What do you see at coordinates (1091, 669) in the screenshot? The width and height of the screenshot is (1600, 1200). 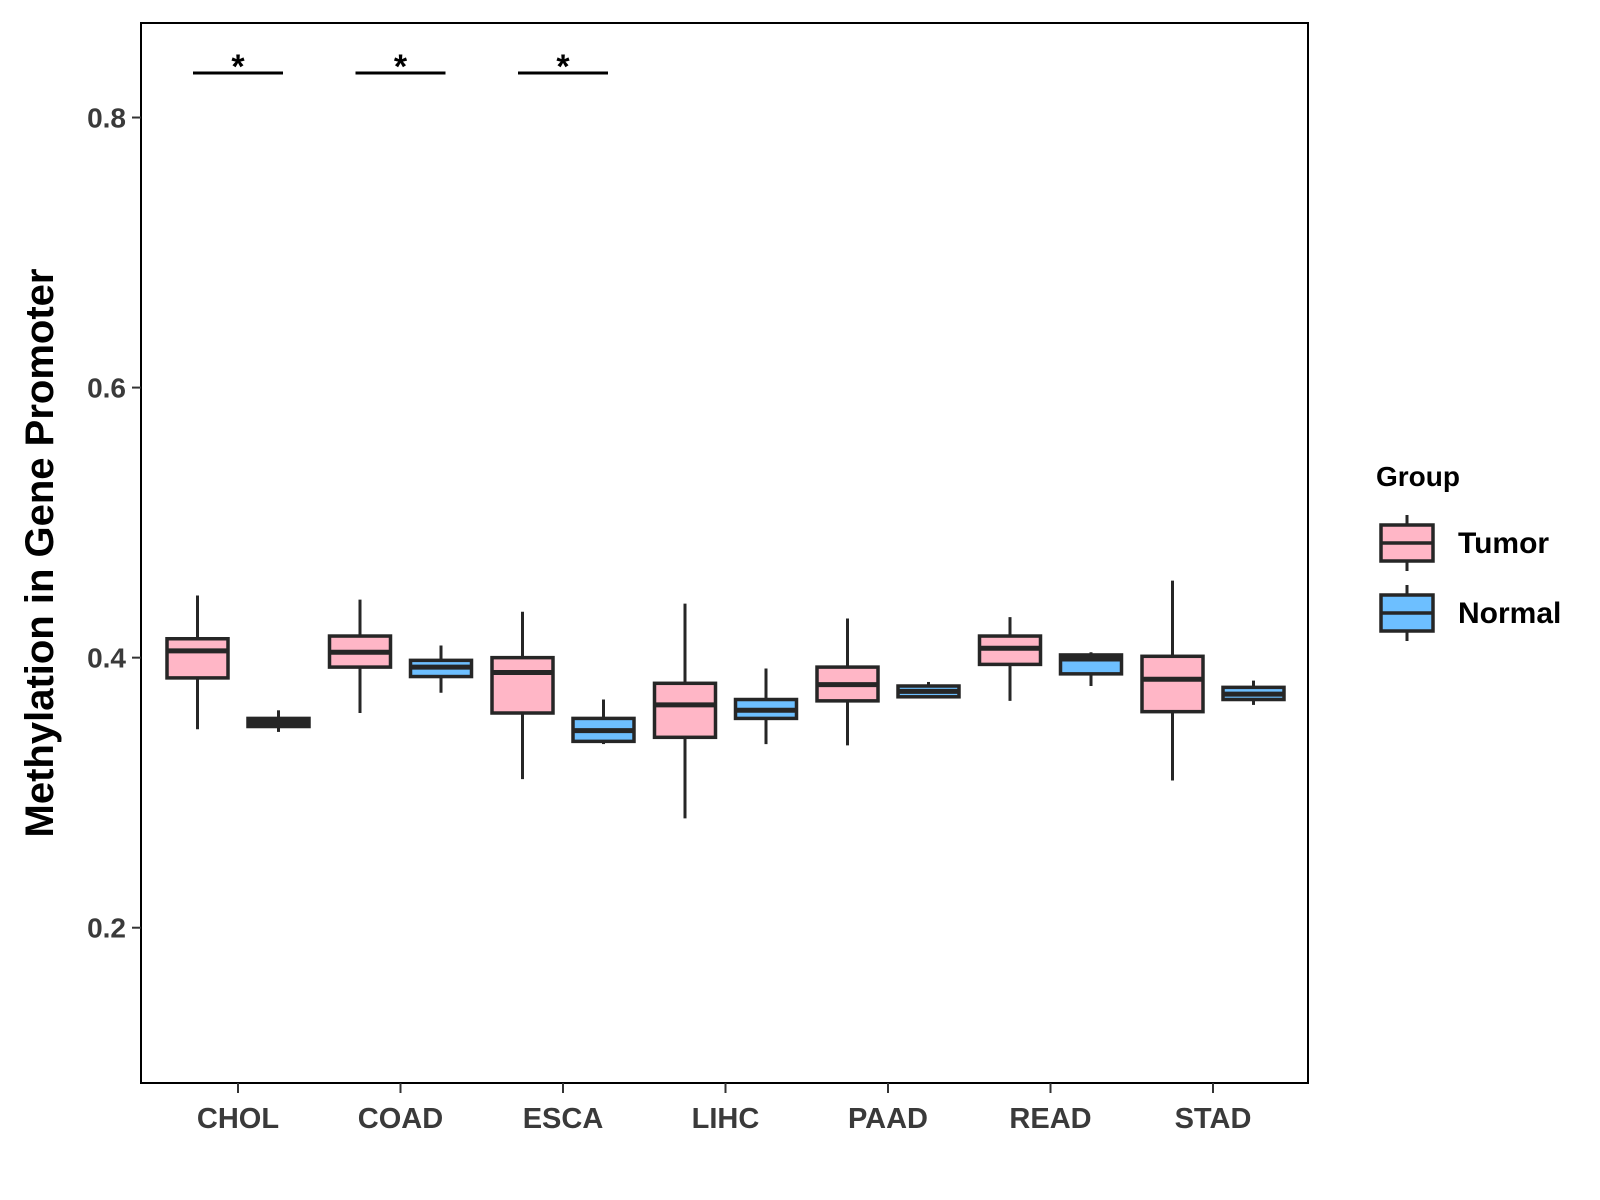 I see `box-normal-read` at bounding box center [1091, 669].